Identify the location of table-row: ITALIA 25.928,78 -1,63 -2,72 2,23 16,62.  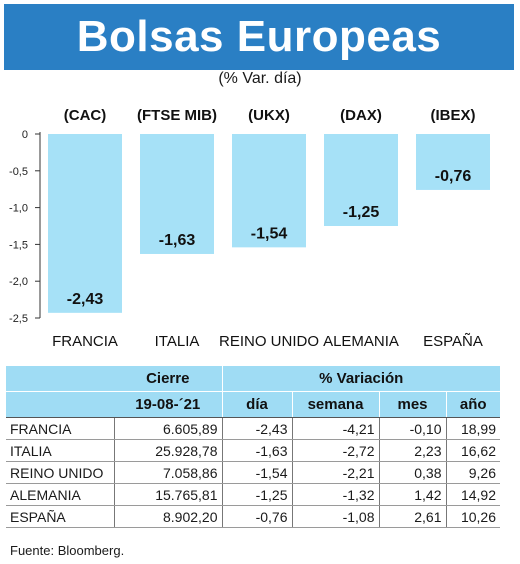
(253, 450).